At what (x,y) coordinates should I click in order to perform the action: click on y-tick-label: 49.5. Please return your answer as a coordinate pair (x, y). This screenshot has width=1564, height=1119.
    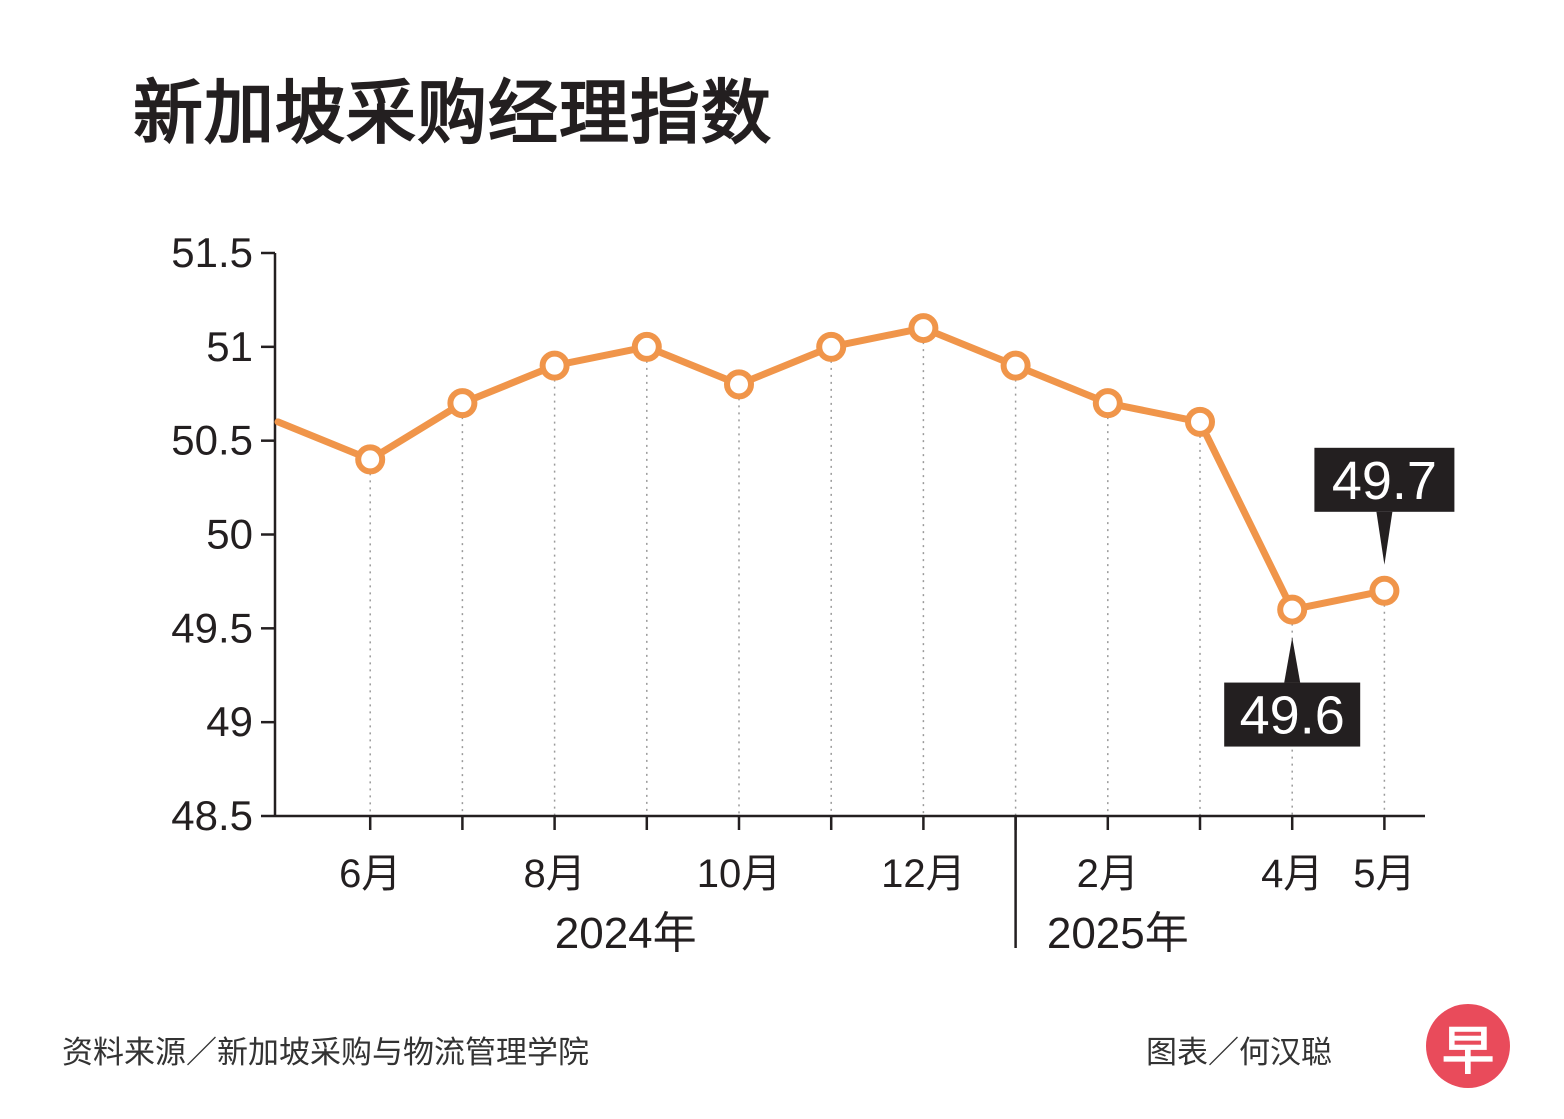
    Looking at the image, I should click on (212, 627).